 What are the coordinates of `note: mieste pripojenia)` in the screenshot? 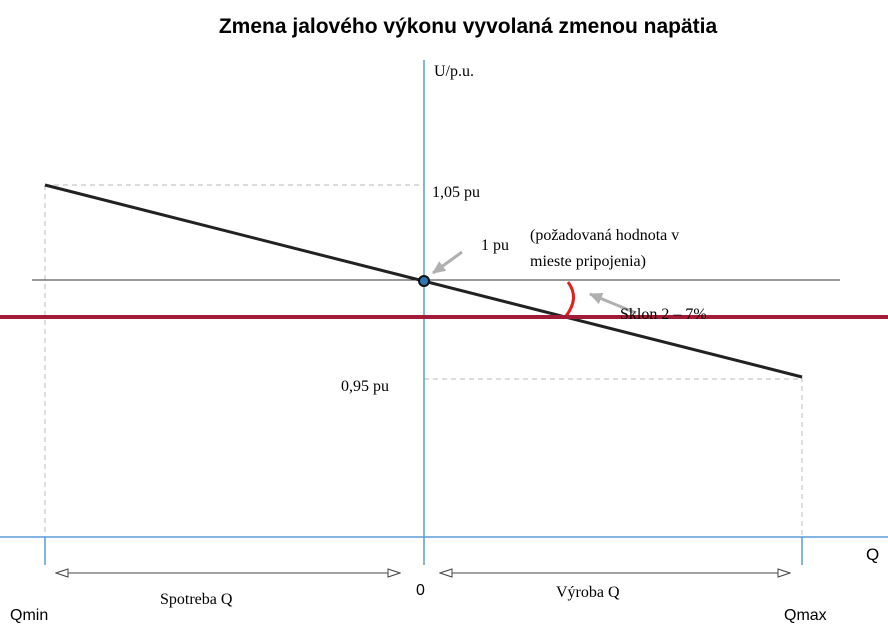 It's located at (588, 261).